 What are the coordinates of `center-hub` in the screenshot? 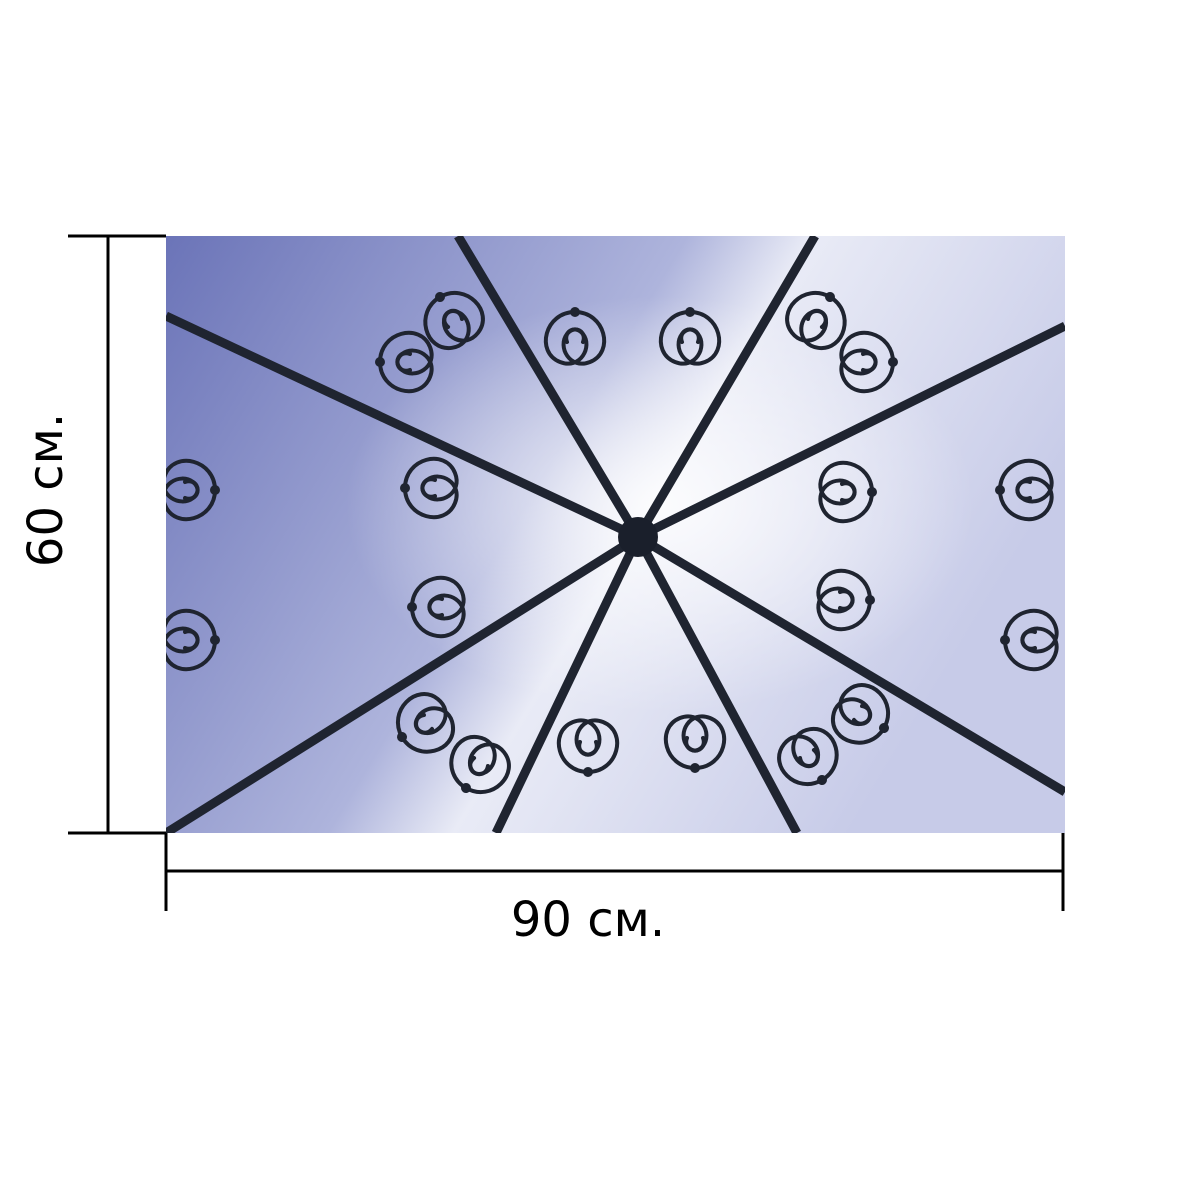 It's located at (638, 537).